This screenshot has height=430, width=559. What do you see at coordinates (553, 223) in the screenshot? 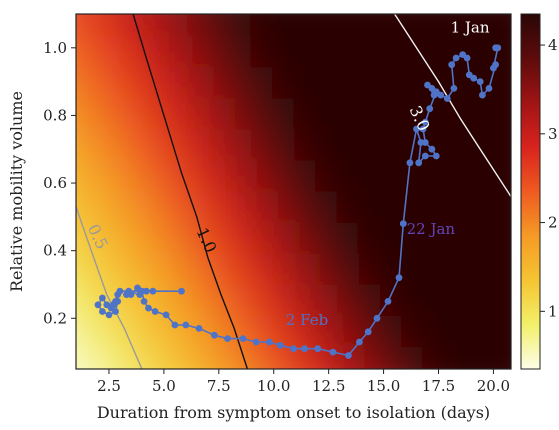
I see `colorbar-tick-label: 2` at bounding box center [553, 223].